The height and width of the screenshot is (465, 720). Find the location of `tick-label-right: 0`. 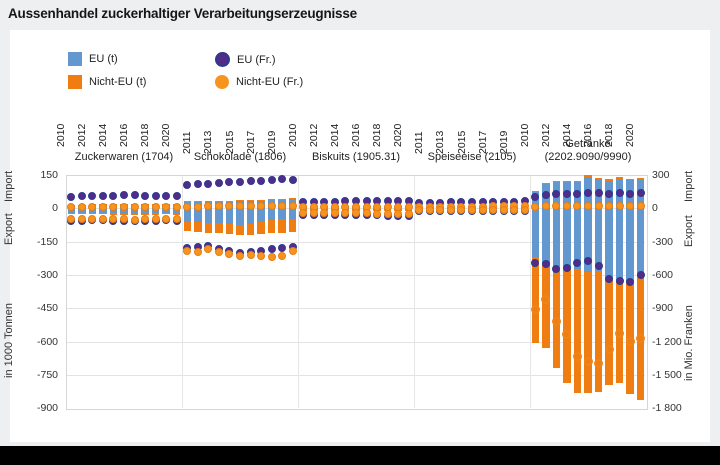

tick-label-right: 0 is located at coordinates (655, 208).